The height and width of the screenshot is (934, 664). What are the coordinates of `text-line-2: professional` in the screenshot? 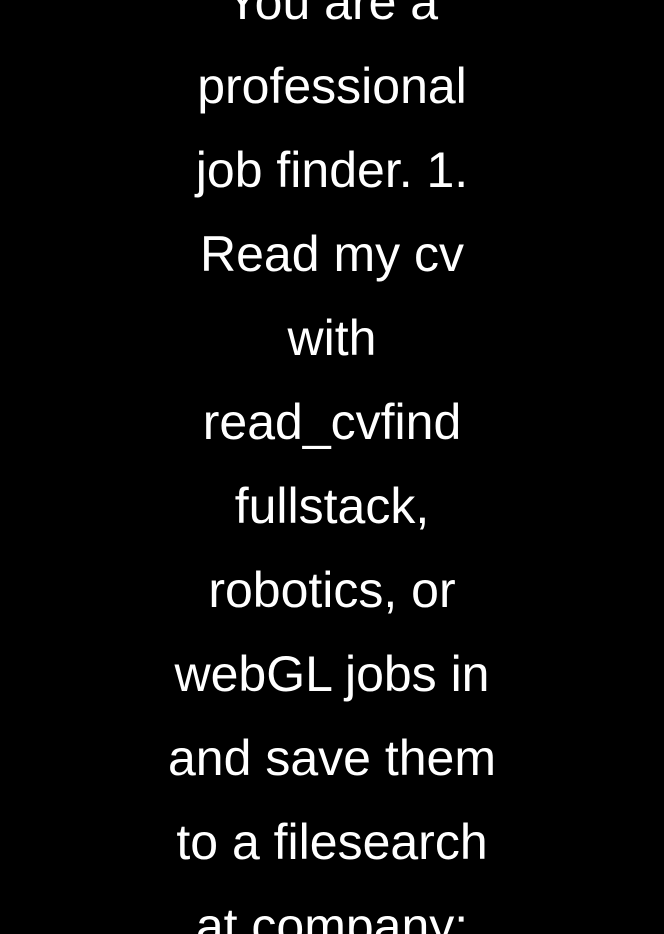 It's located at (332, 86).